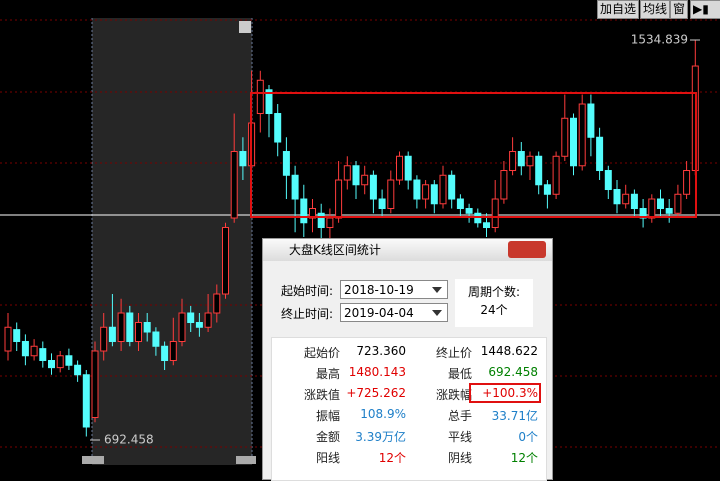  Describe the element at coordinates (505, 393) in the screenshot. I see `stat-value: +100.3%` at that location.